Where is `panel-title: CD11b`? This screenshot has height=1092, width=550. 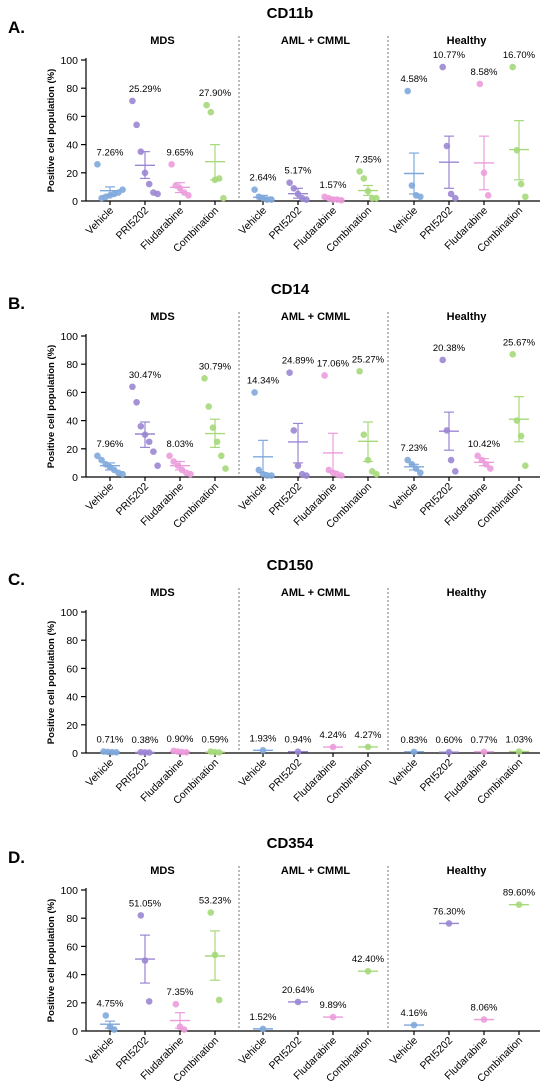 panel-title: CD11b is located at coordinates (290, 13).